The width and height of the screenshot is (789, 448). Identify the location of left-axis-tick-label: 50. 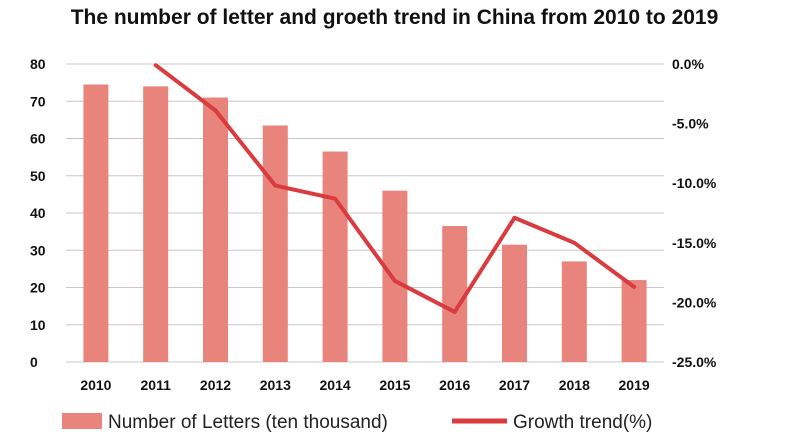
(38, 176).